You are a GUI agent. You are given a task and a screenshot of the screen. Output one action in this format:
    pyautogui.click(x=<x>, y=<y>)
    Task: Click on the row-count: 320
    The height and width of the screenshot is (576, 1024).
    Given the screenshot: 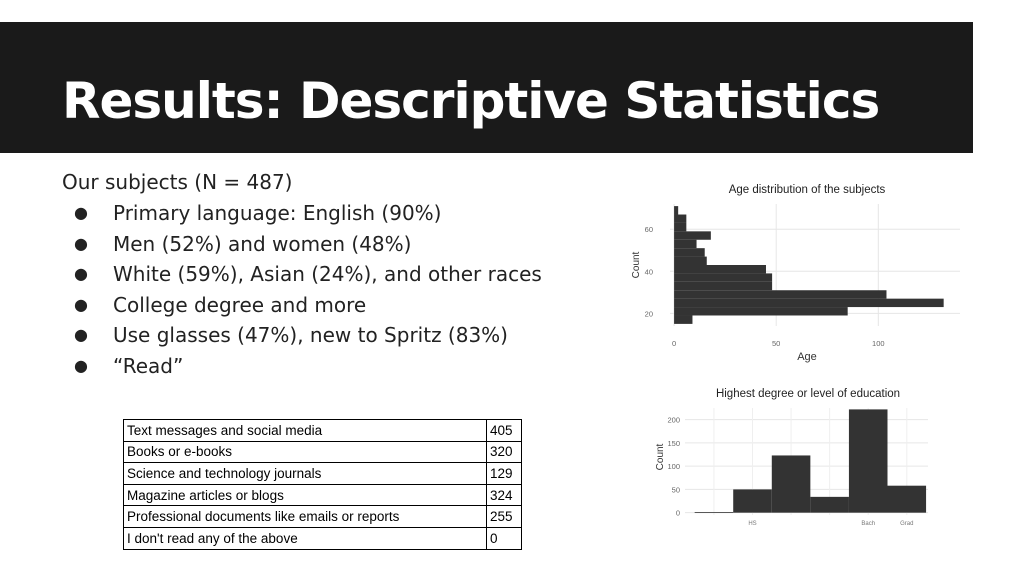 What is the action you would take?
    pyautogui.click(x=504, y=452)
    